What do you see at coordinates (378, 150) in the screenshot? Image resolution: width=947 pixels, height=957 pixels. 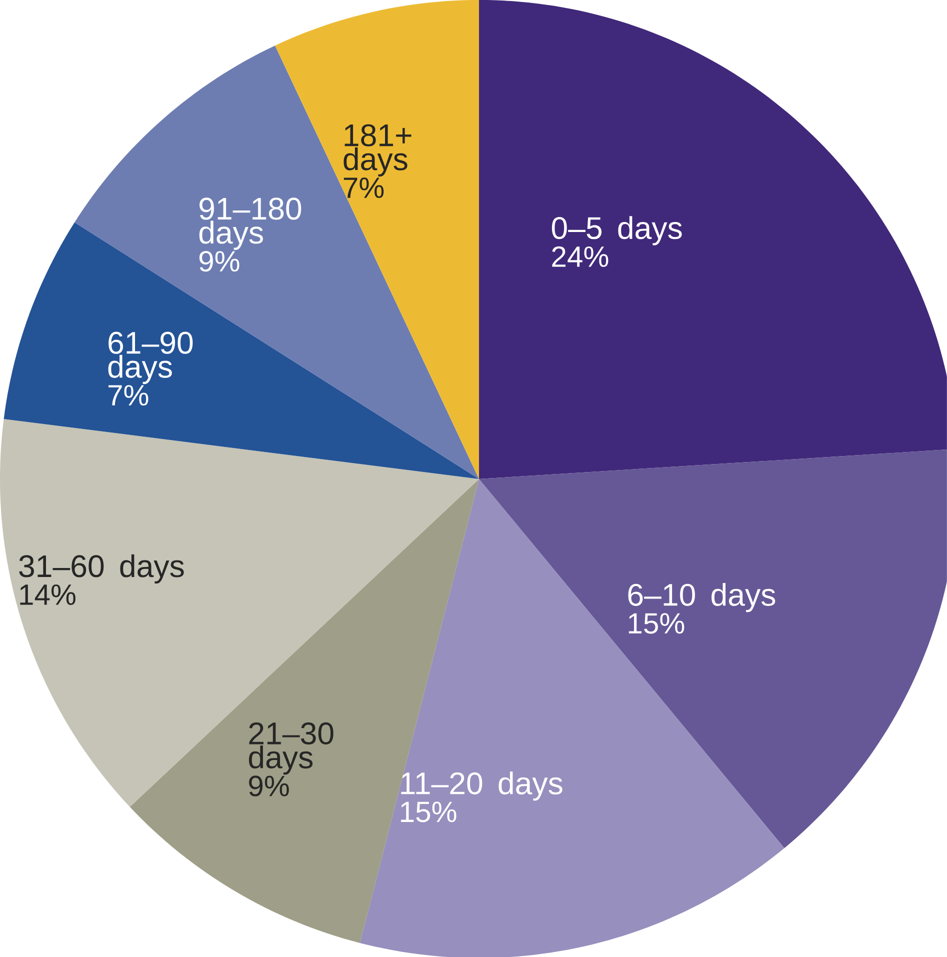 I see `slice-label: 181+ days` at bounding box center [378, 150].